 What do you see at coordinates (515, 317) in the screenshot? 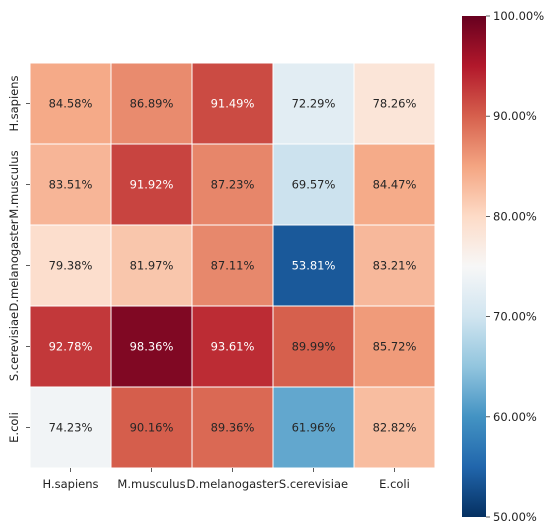
I see `colorbar-tick-label: 70.00%` at bounding box center [515, 317].